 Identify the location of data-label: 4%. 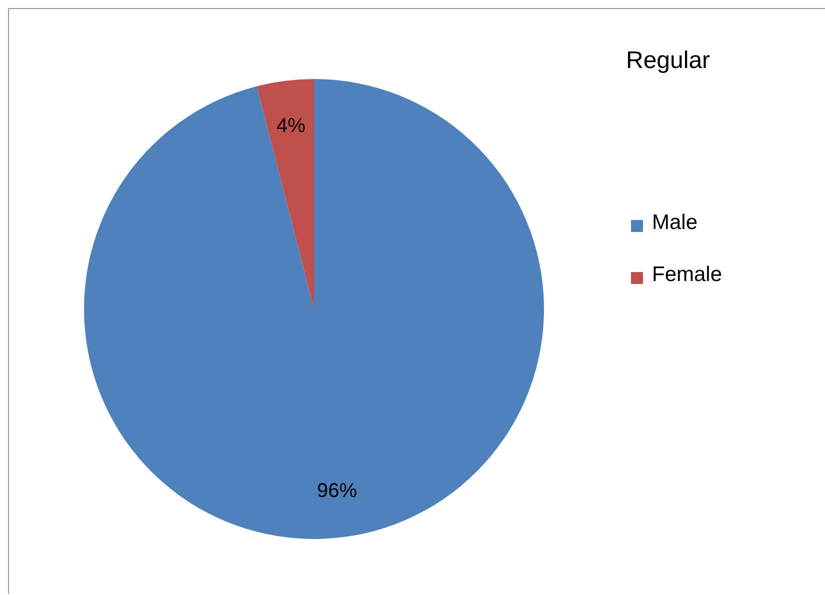
(291, 125).